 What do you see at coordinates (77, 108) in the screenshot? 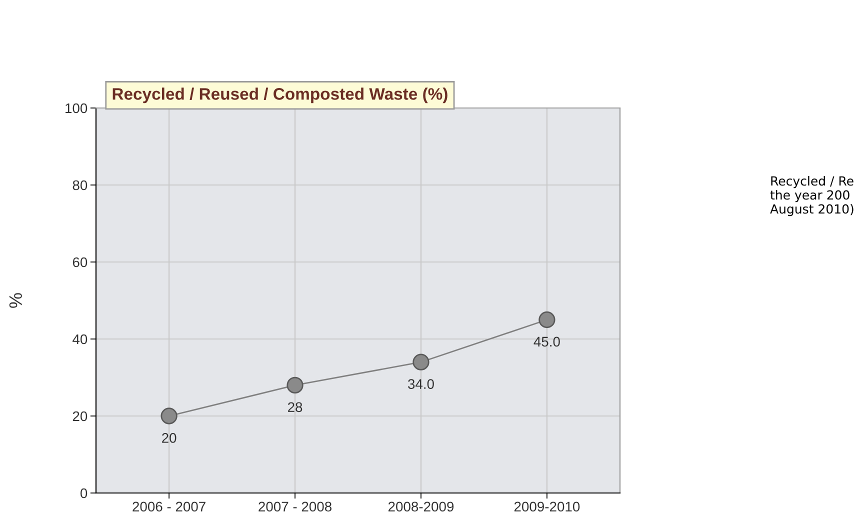
I see `y-tick-label: 100` at bounding box center [77, 108].